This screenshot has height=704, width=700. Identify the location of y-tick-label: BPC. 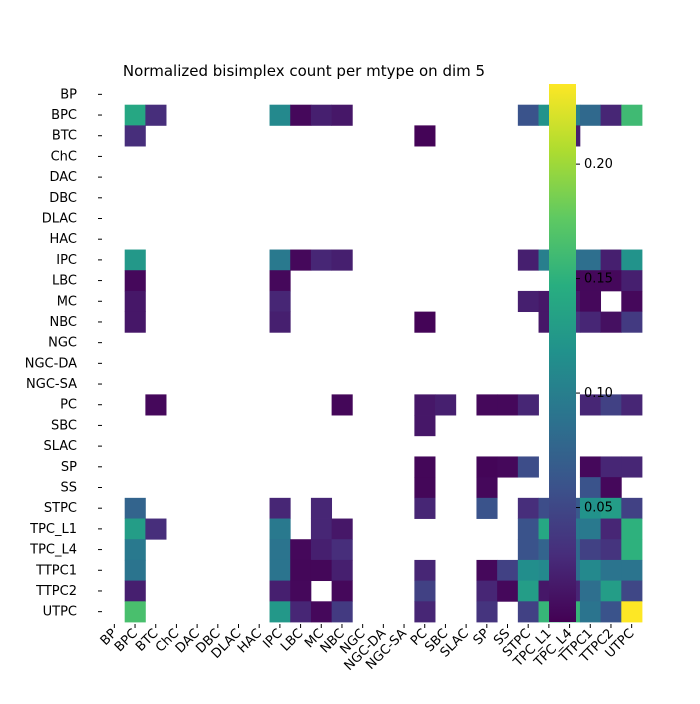
(64, 115).